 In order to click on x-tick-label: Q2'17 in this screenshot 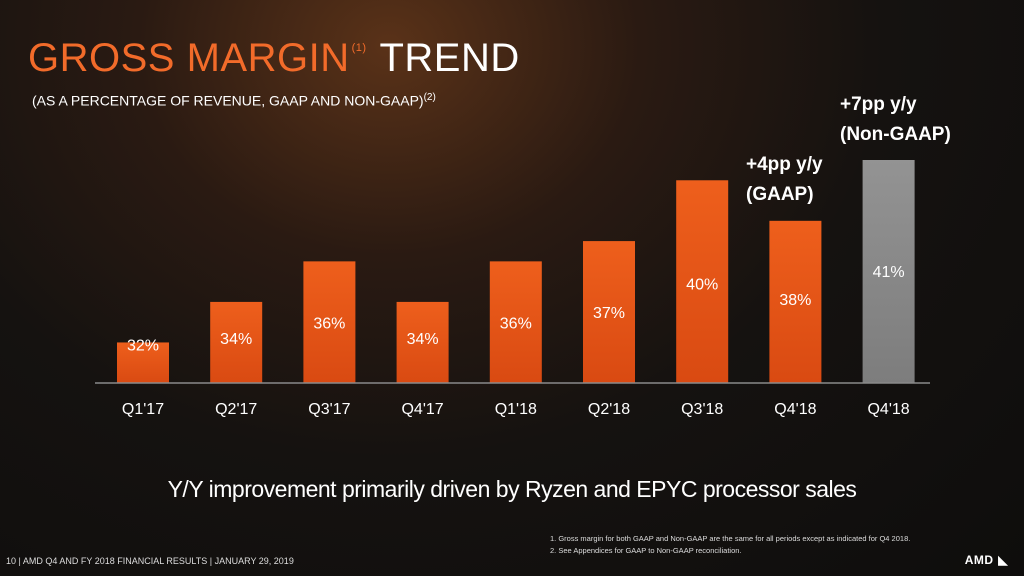, I will do `click(236, 409)`.